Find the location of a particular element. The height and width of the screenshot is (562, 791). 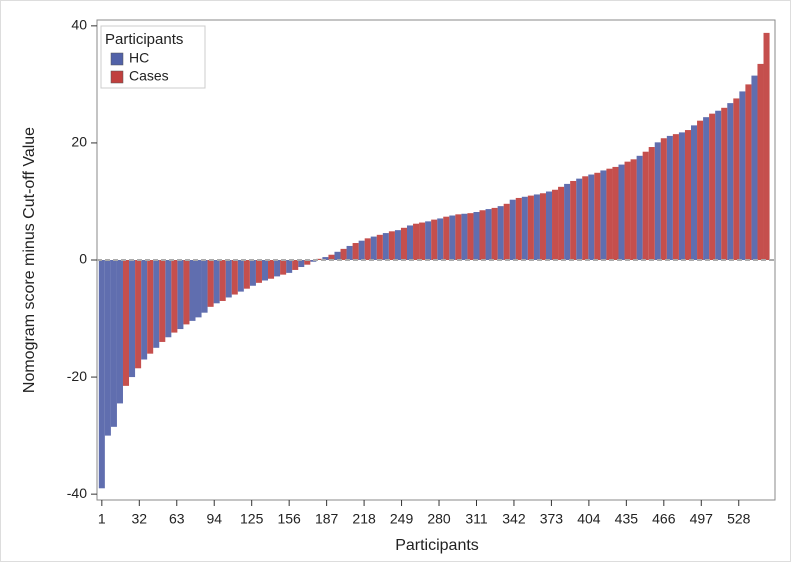

x-tick-label: 342 is located at coordinates (514, 519).